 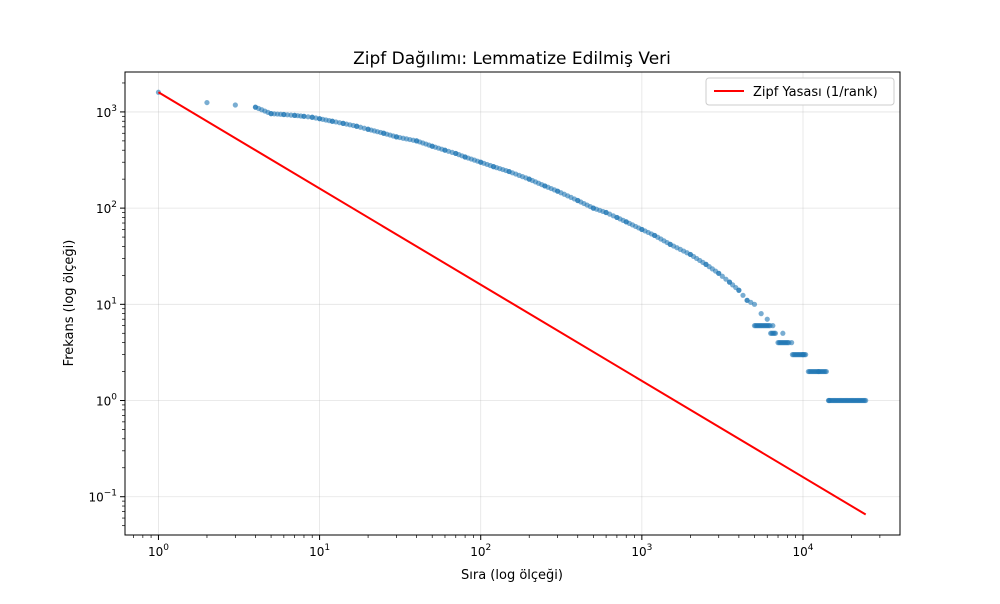 I want to click on legend: Zipf Yasası (1/rank), so click(x=800, y=91).